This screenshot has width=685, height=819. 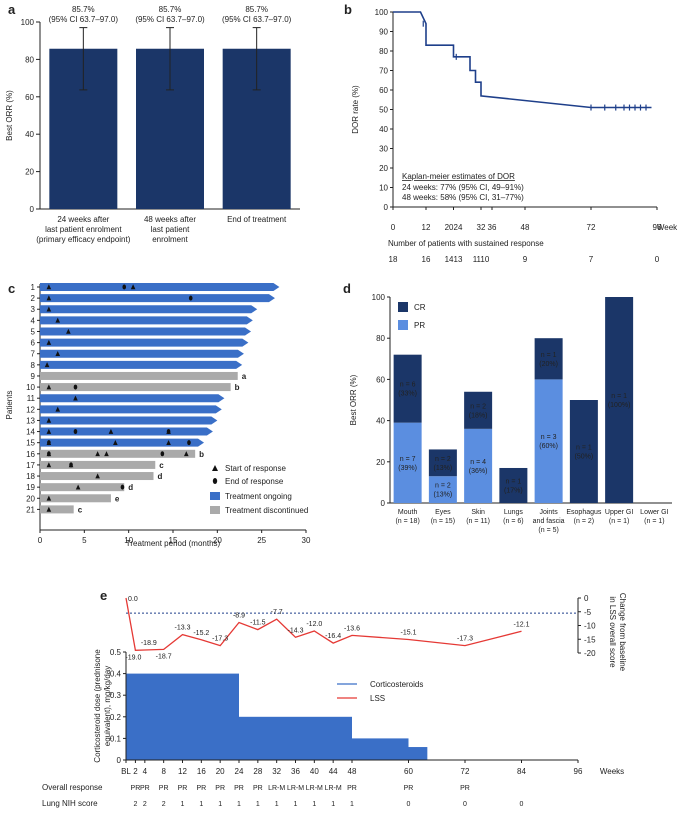 What do you see at coordinates (117, 498) in the screenshot?
I see `panel-c-end-letter: e` at bounding box center [117, 498].